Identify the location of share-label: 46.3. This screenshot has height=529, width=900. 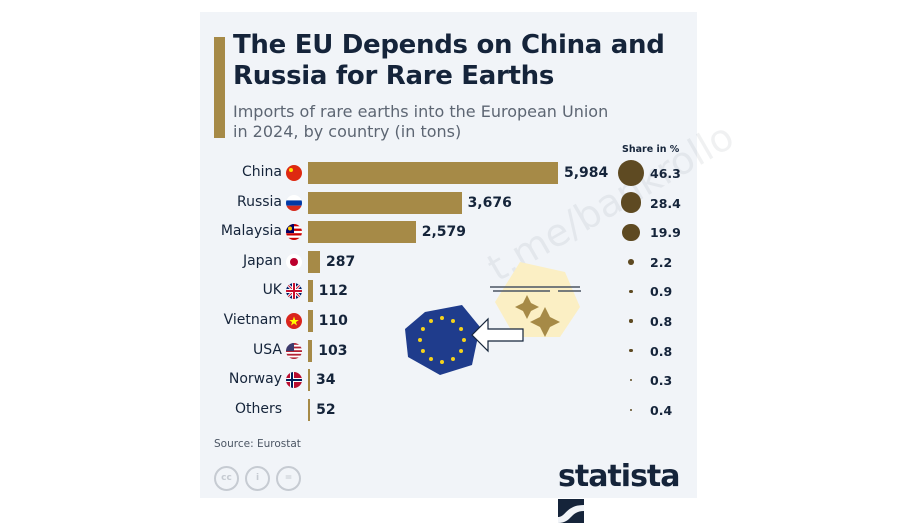
(665, 173).